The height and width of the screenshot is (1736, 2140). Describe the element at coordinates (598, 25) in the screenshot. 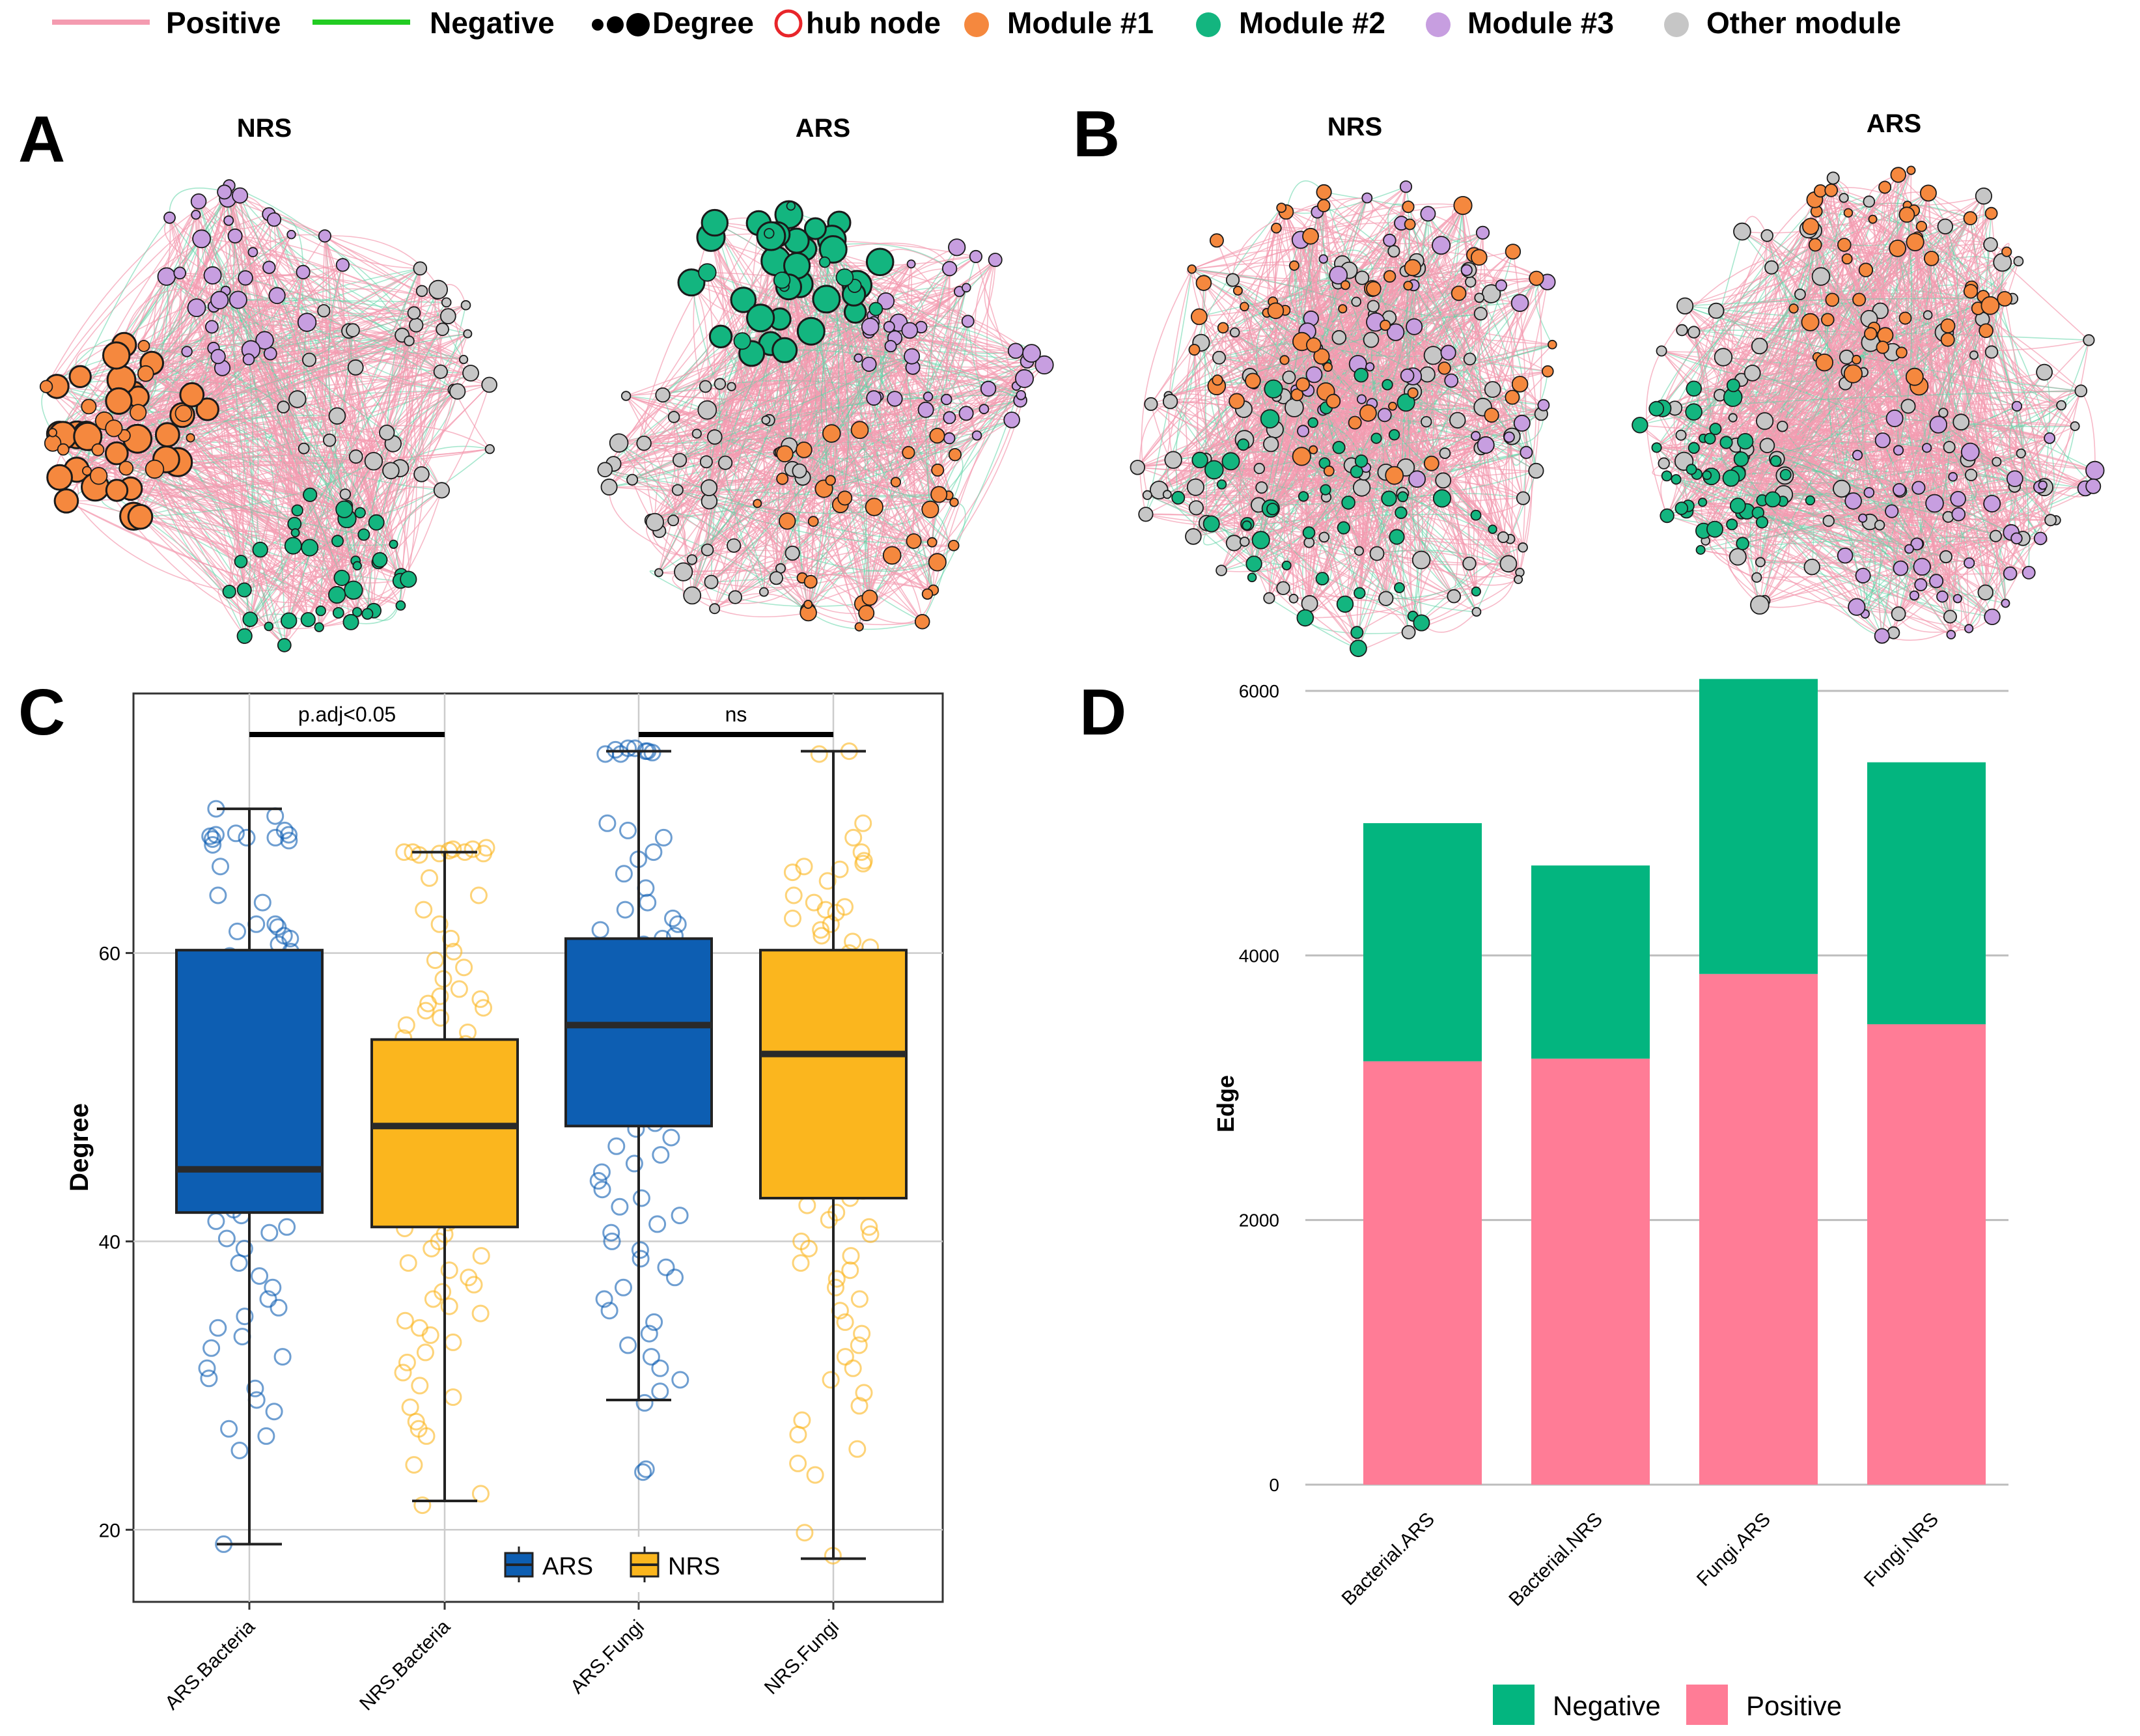

I see `degree-small-dot` at that location.